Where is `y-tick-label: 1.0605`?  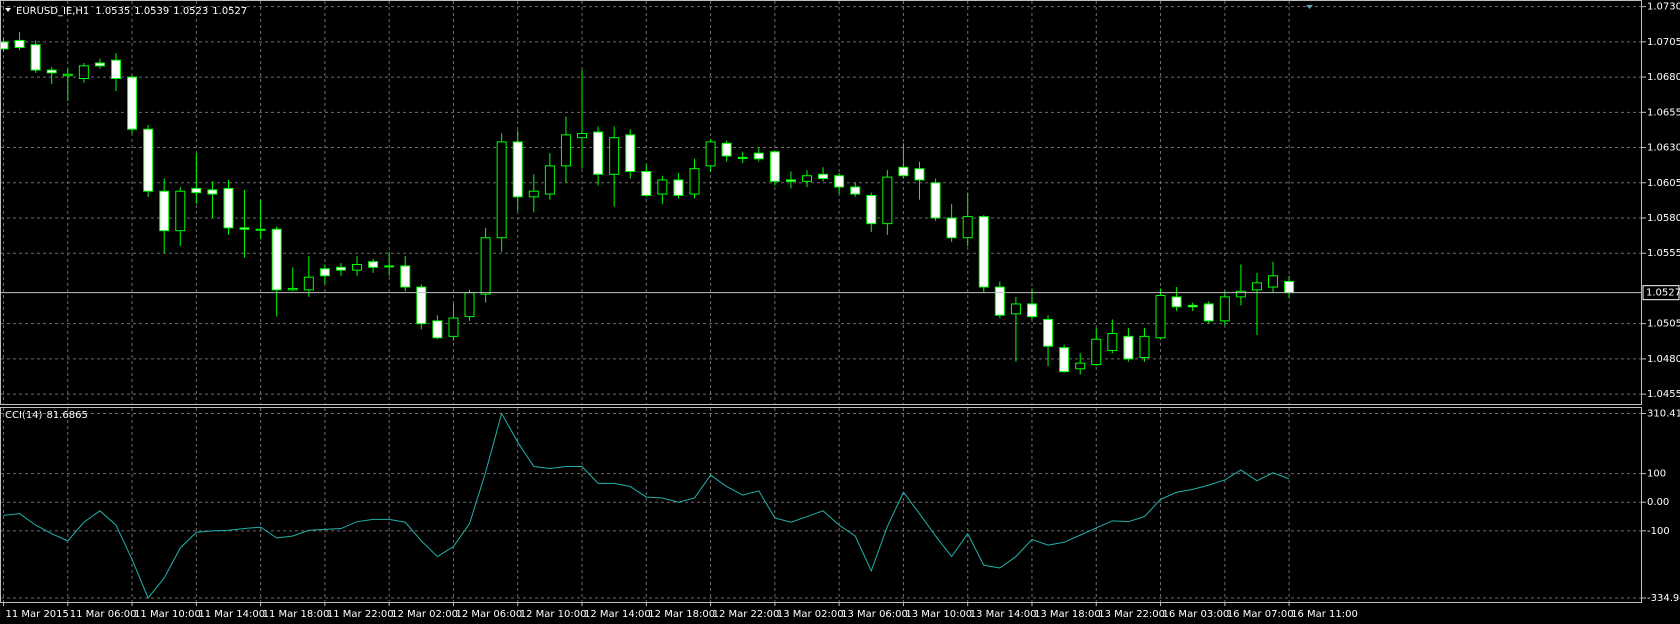
y-tick-label: 1.0605 is located at coordinates (1663, 183).